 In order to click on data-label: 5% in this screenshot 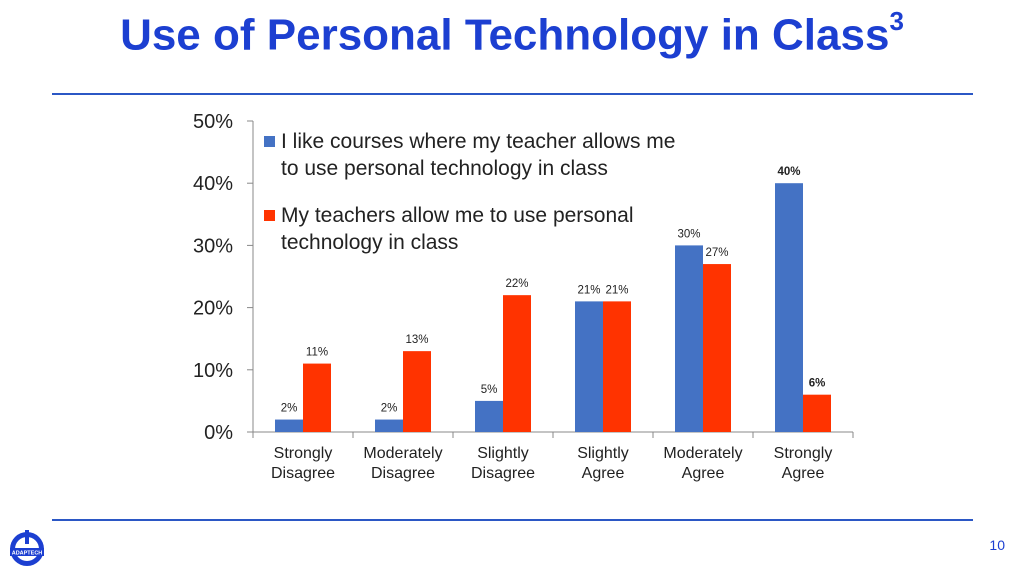, I will do `click(489, 390)`.